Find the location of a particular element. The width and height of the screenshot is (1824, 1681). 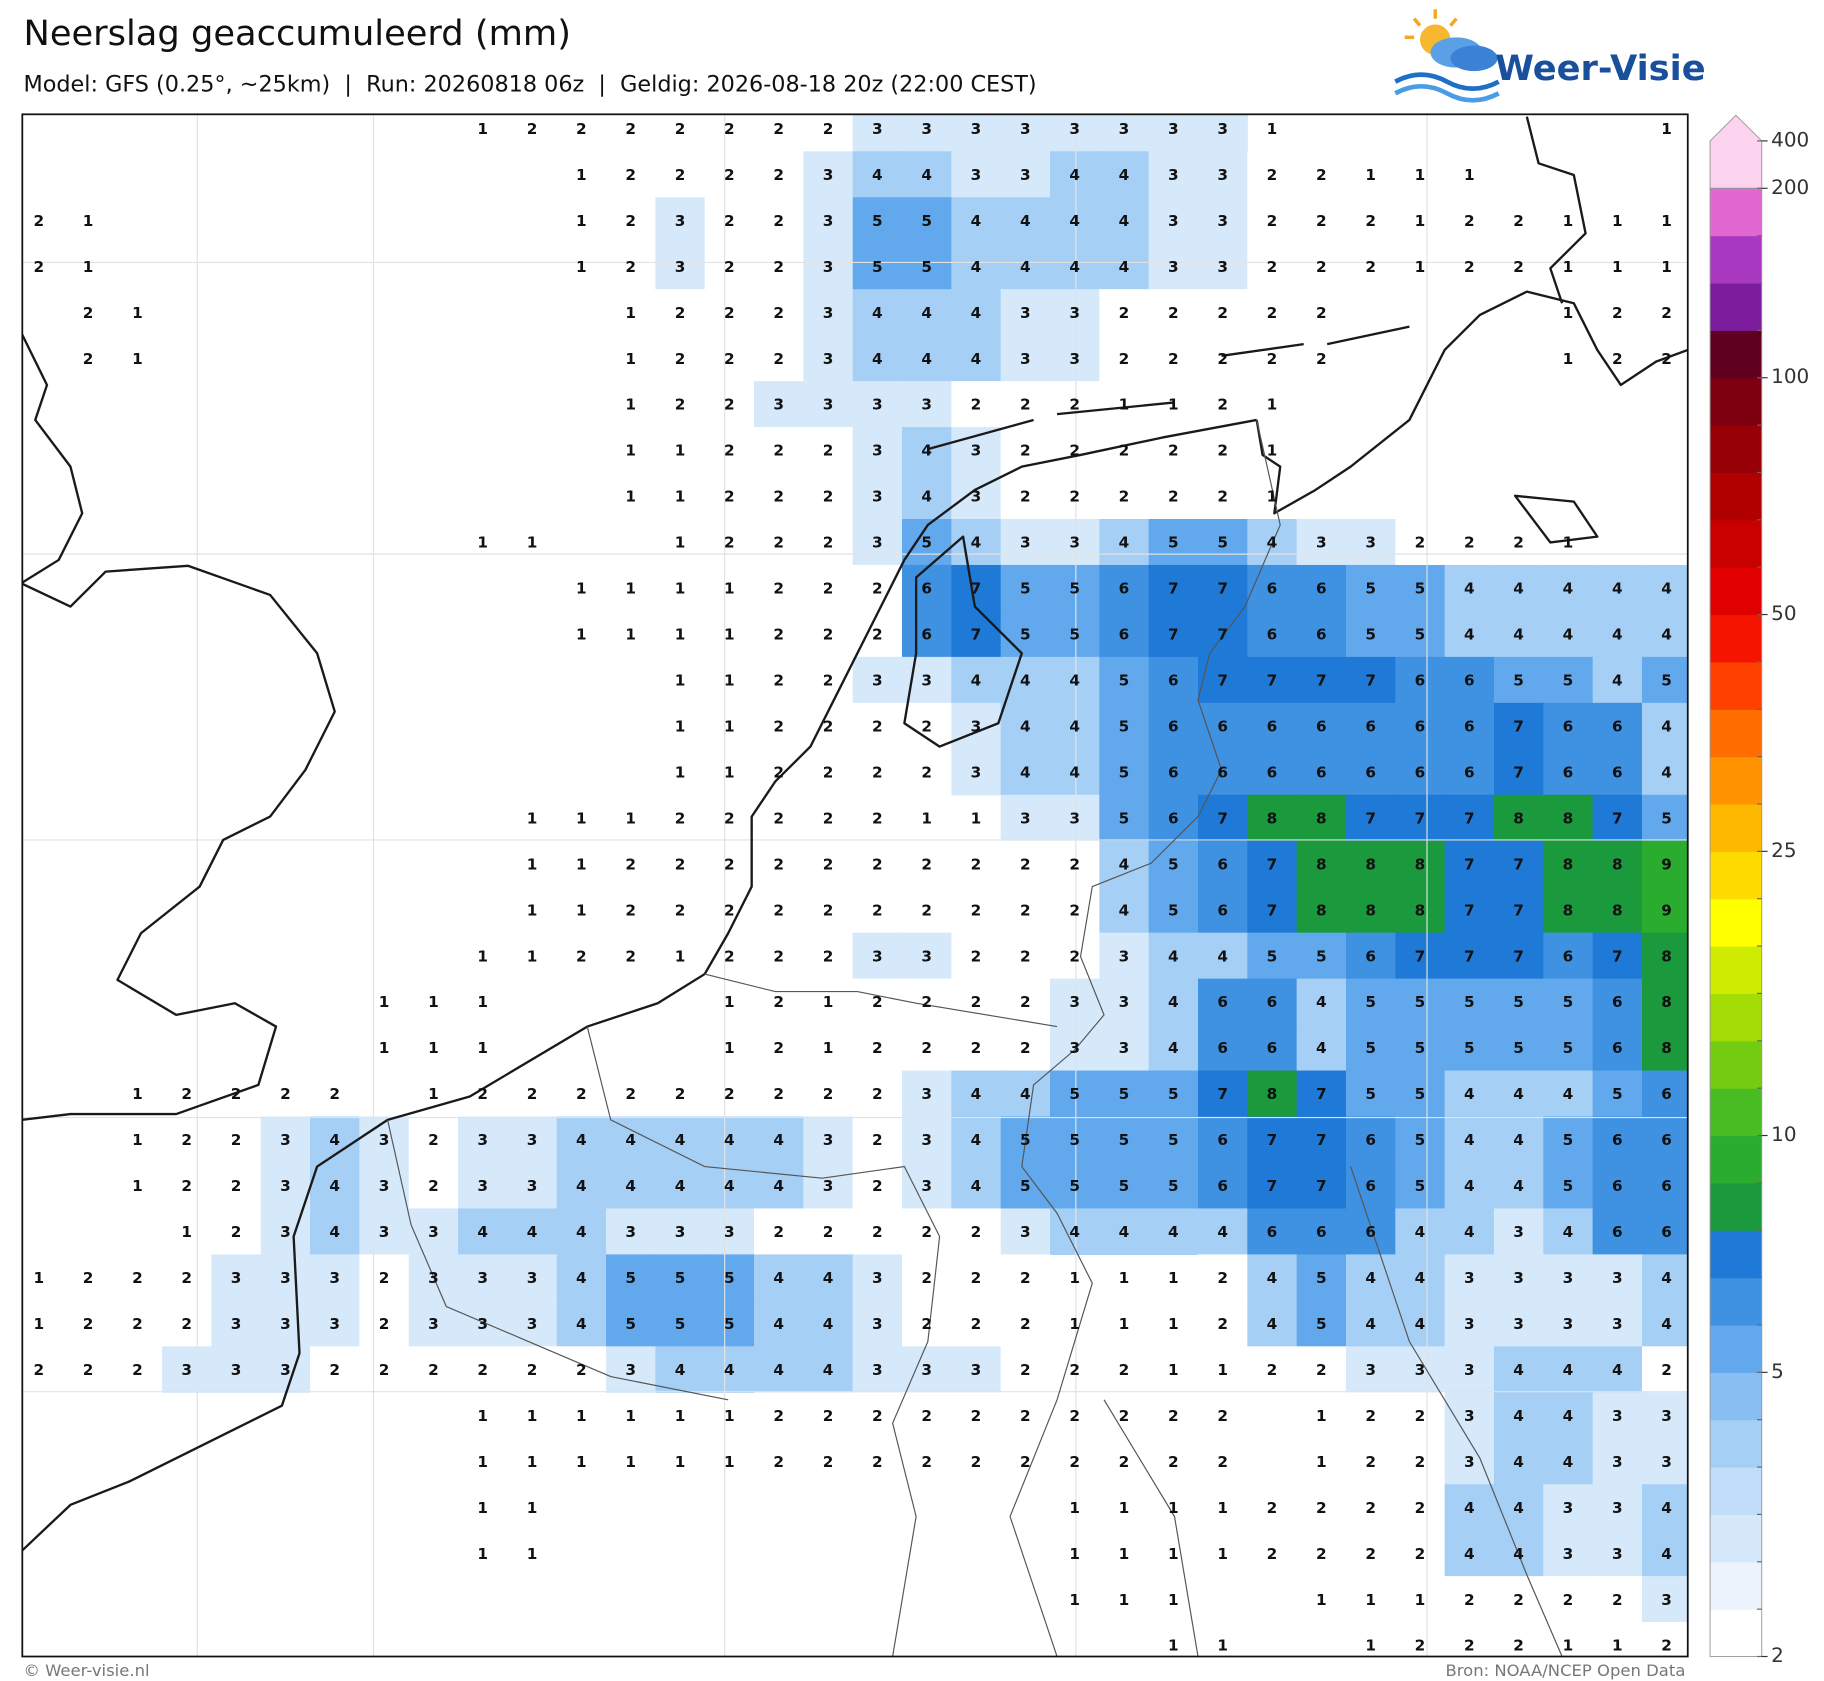

grid-value: 6 is located at coordinates (1617, 1140).